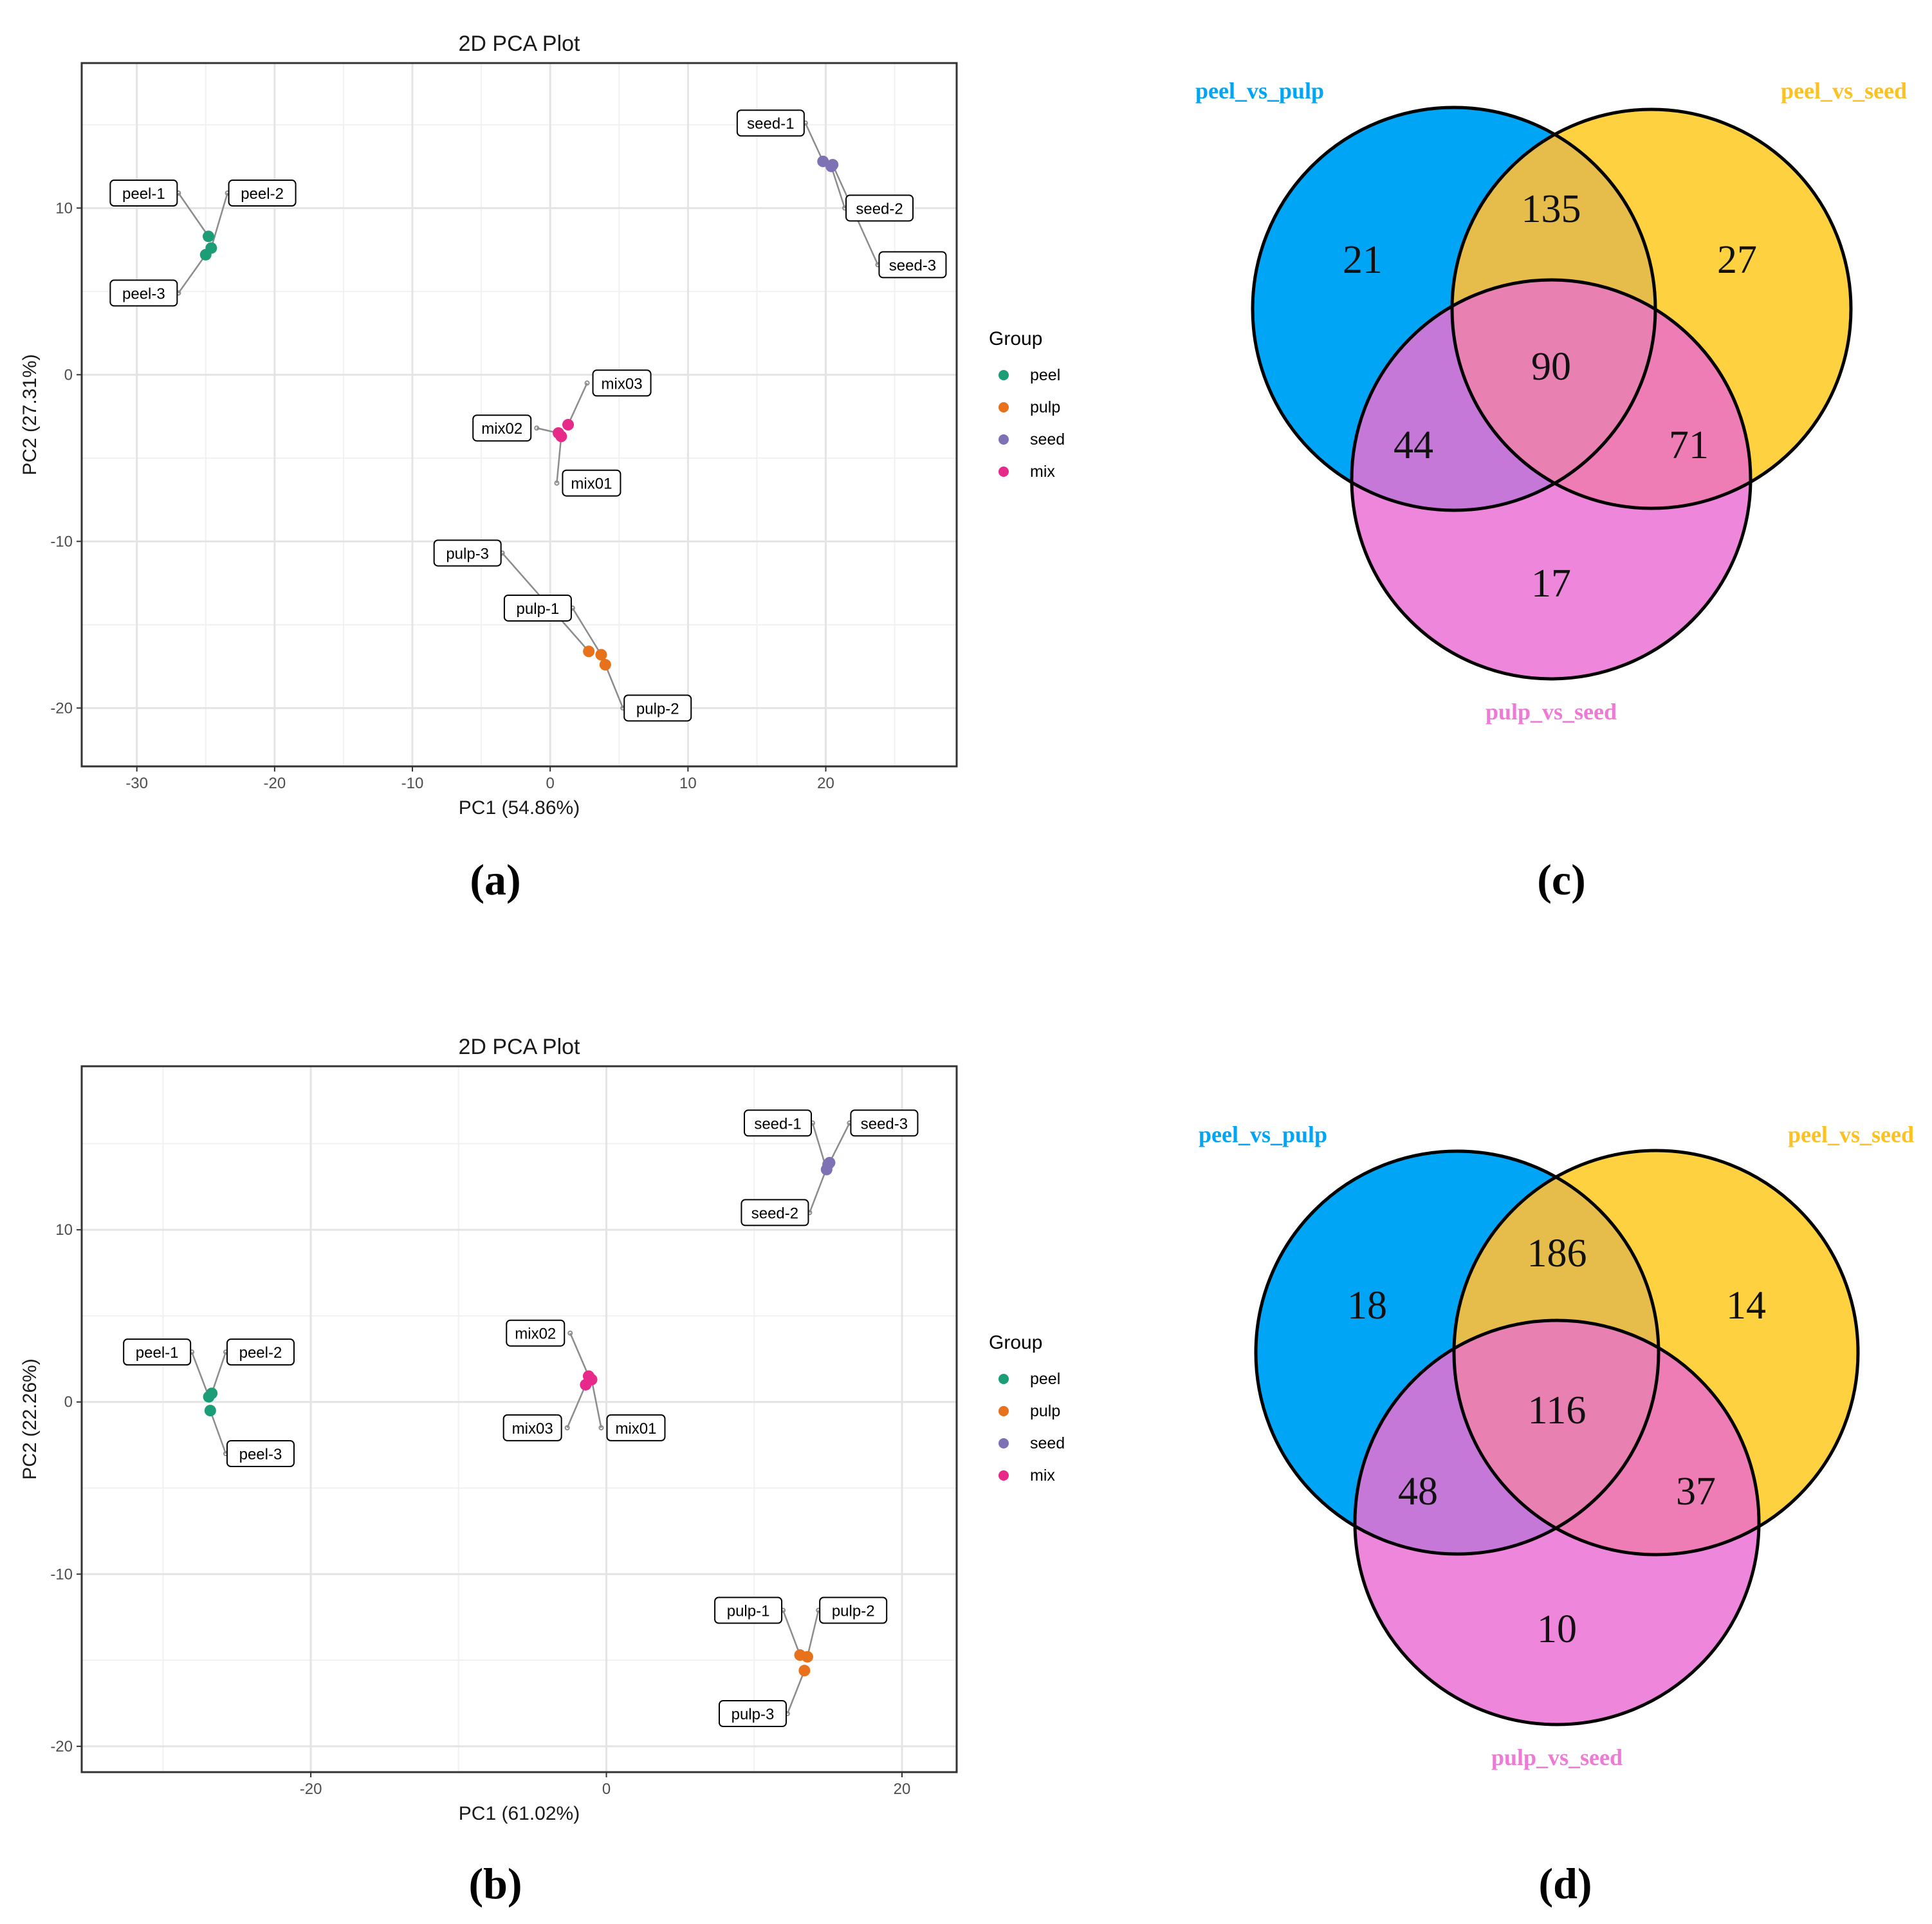  Describe the element at coordinates (519, 808) in the screenshot. I see `x-axis-label: PC1 (54.86%)` at that location.